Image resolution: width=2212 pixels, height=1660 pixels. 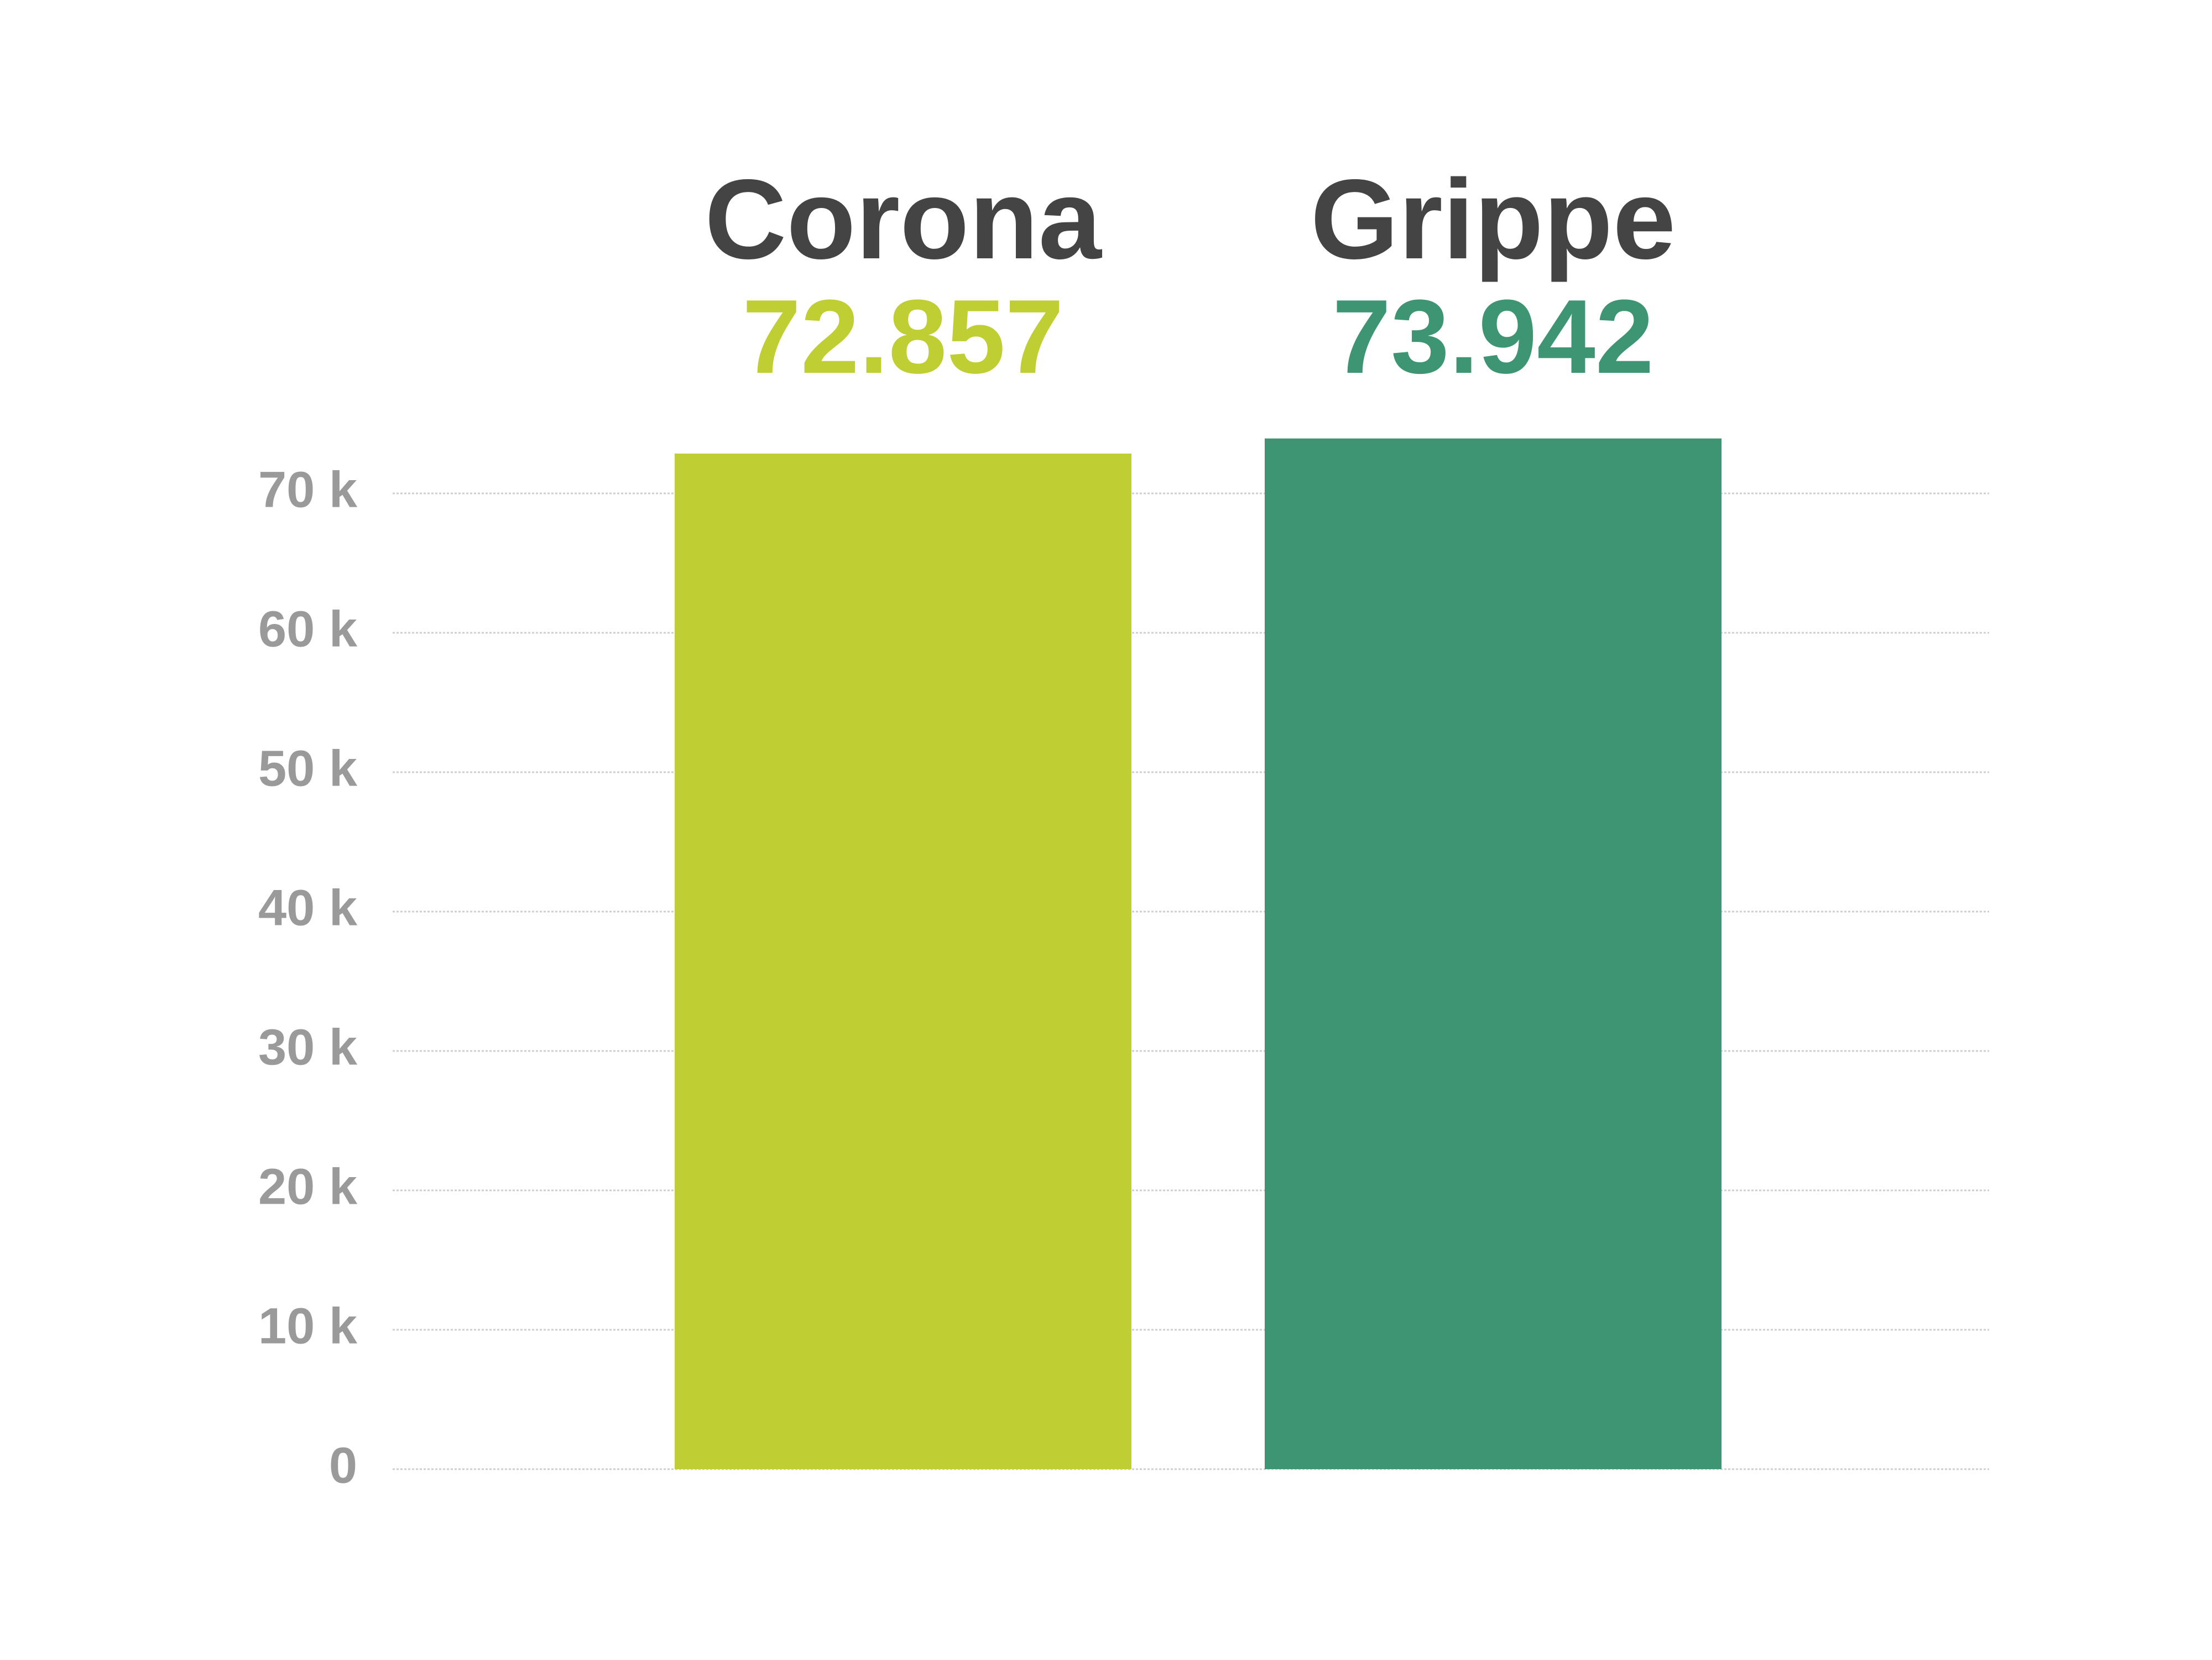 What do you see at coordinates (903, 337) in the screenshot?
I see `value-label: 72.857` at bounding box center [903, 337].